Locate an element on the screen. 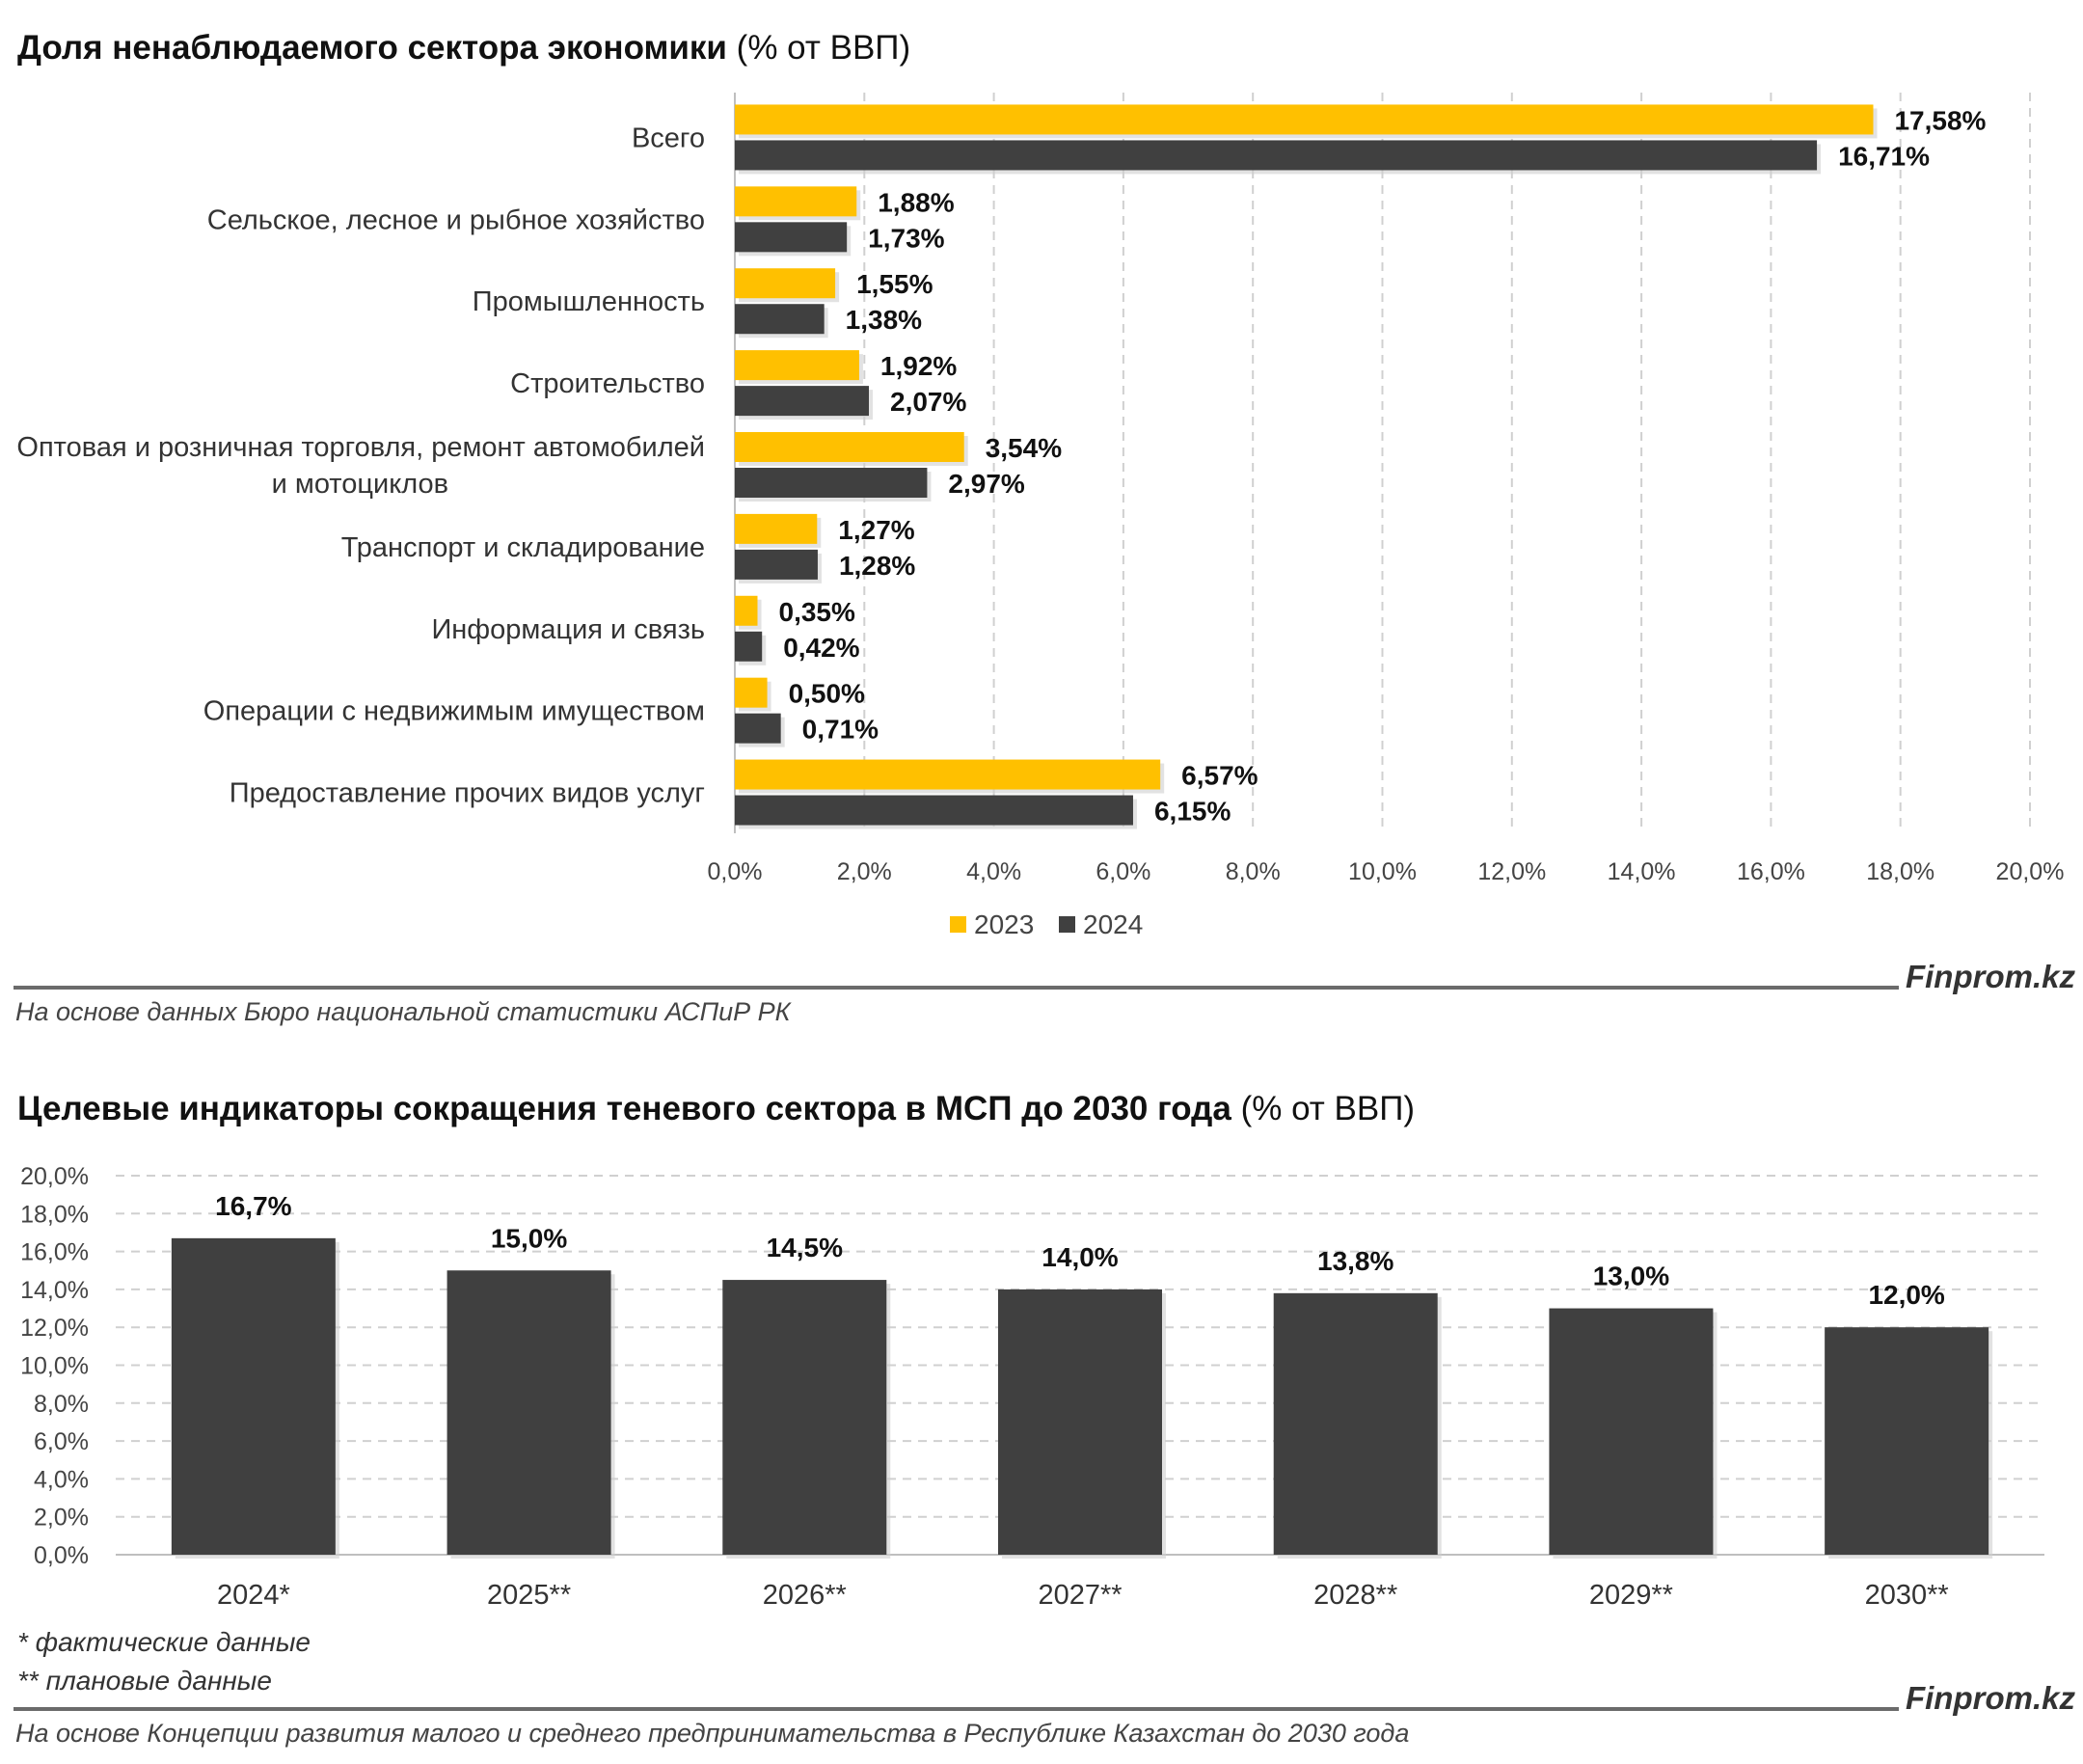  data-label-2023: 1,92% is located at coordinates (918, 366).